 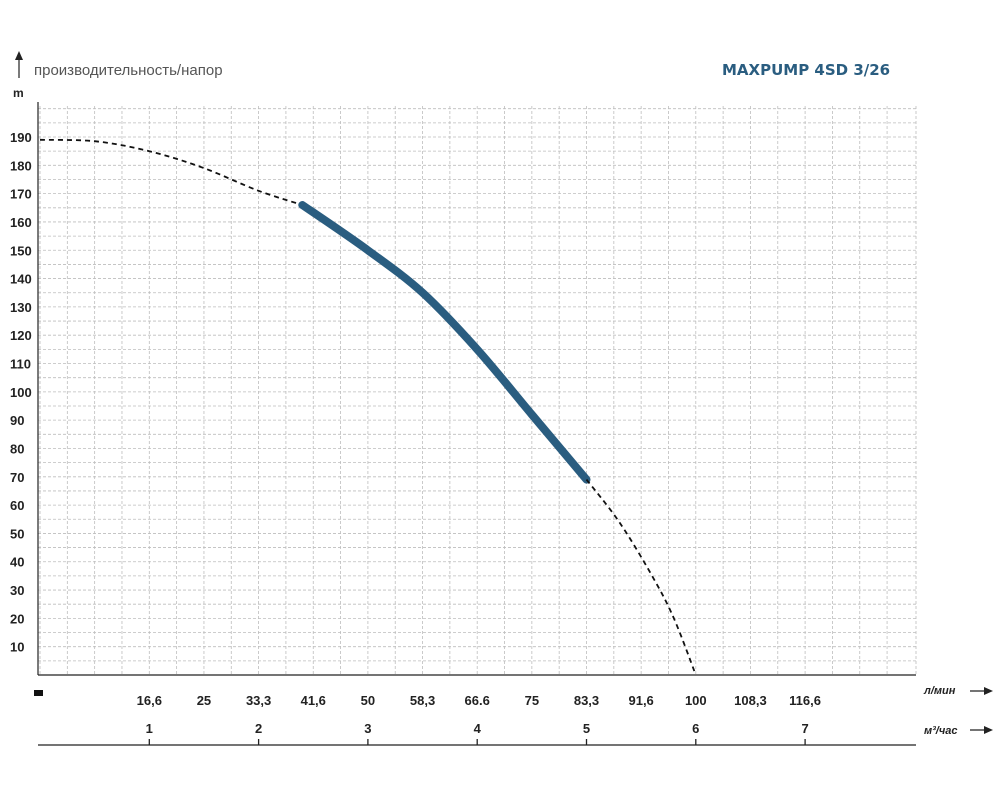 What do you see at coordinates (149, 728) in the screenshot?
I see `x-tick-label-m3h: 1` at bounding box center [149, 728].